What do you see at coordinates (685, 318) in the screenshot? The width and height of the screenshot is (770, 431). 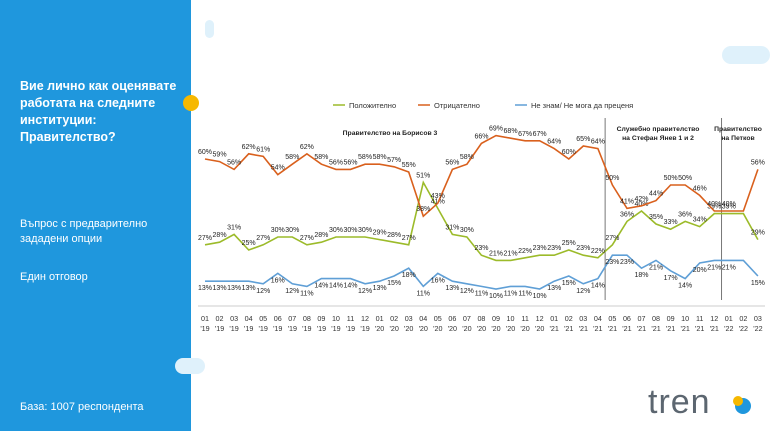 I see `x-tick-label: 10` at bounding box center [685, 318].